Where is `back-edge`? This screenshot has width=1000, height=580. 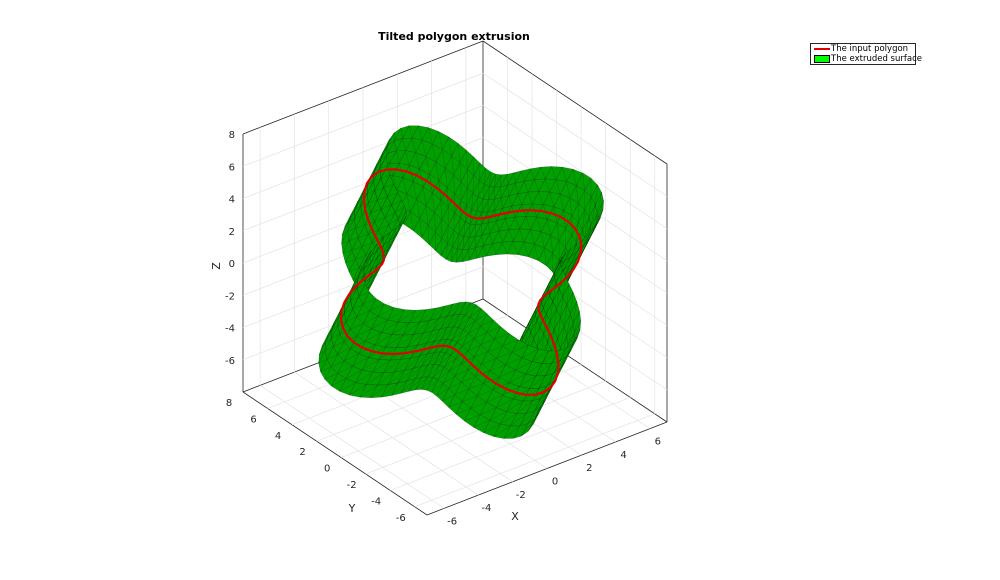
back-edge is located at coordinates (575, 360).